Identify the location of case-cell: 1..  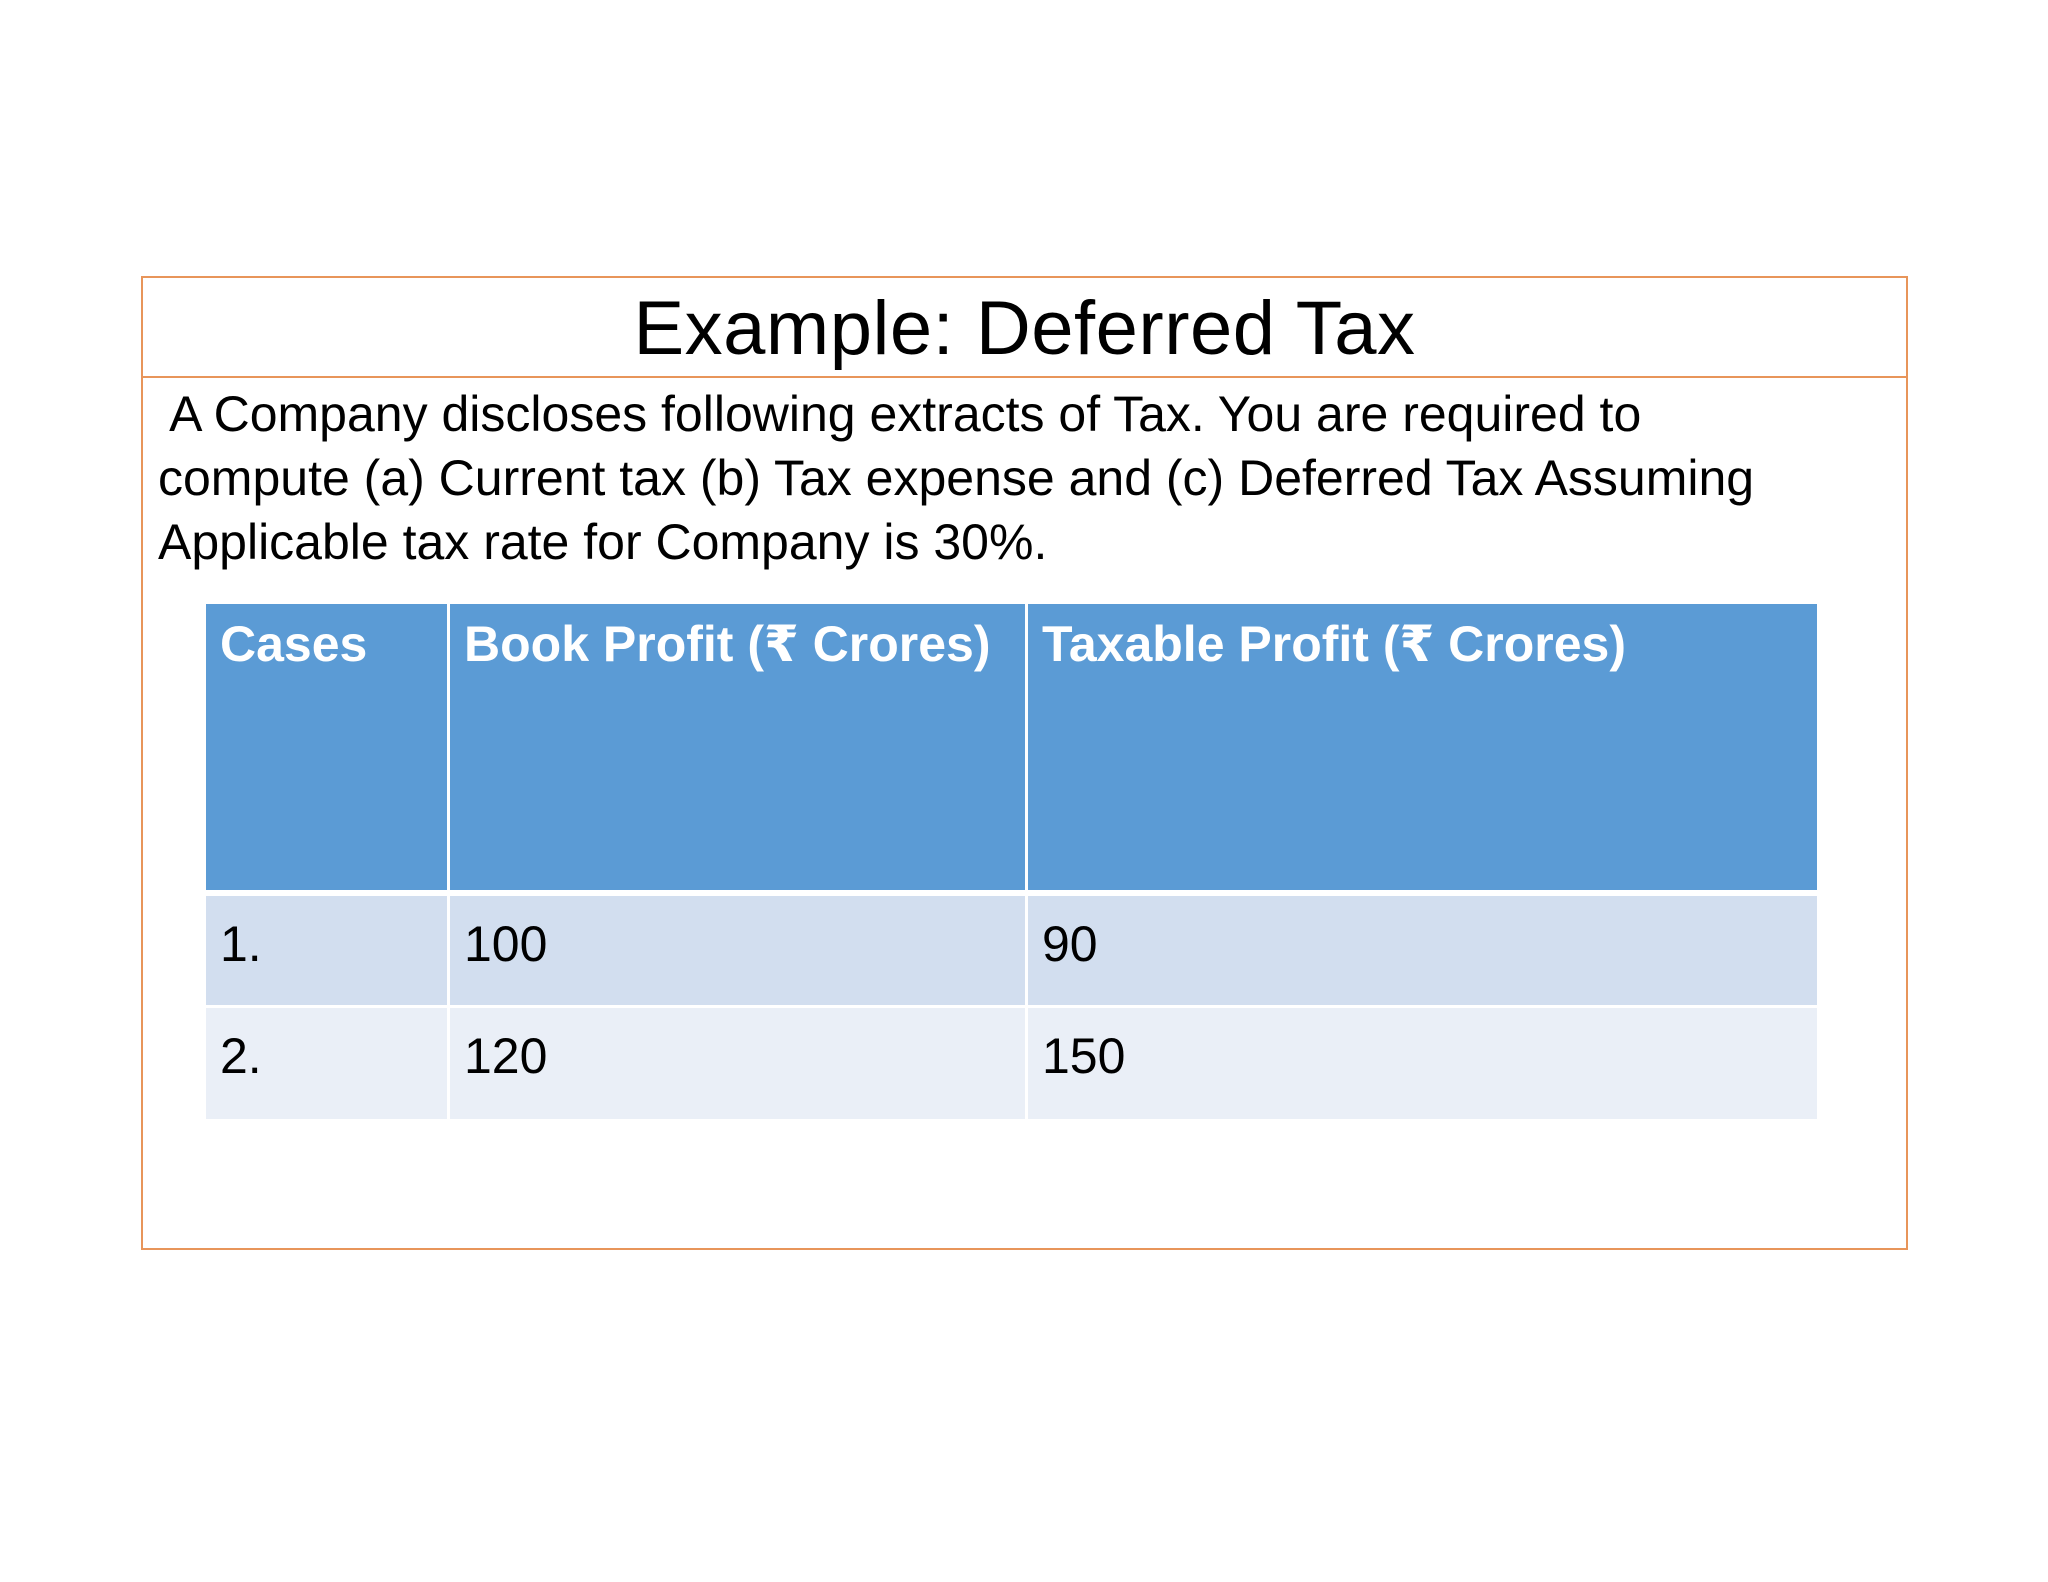
(326, 949).